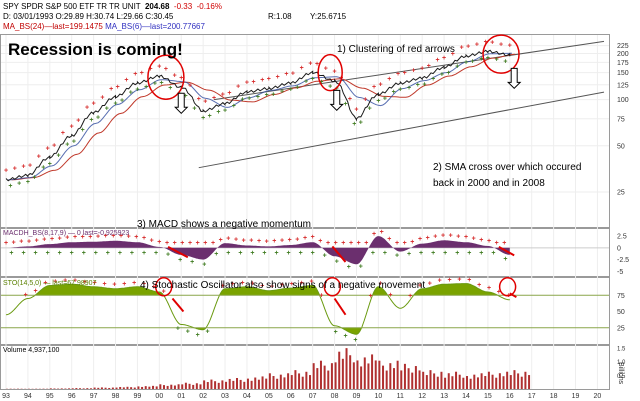 The width and height of the screenshot is (640, 401). Describe the element at coordinates (622, 237) in the screenshot. I see `macd-tick-label: 2.5` at that location.